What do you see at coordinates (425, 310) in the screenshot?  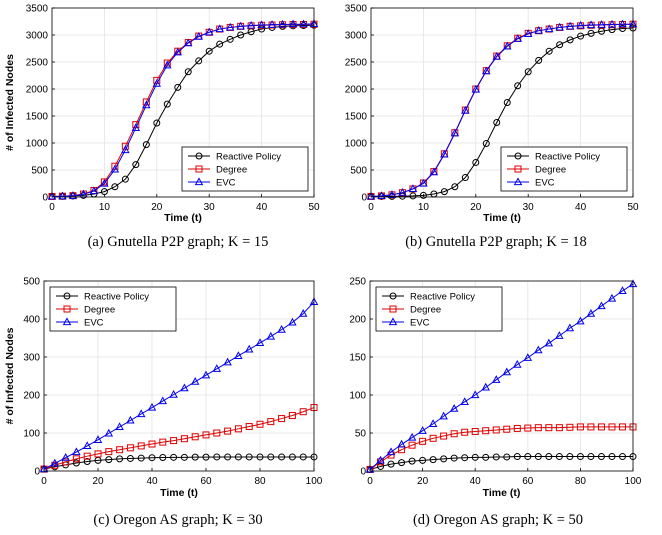 I see `legend-label: Degree` at bounding box center [425, 310].